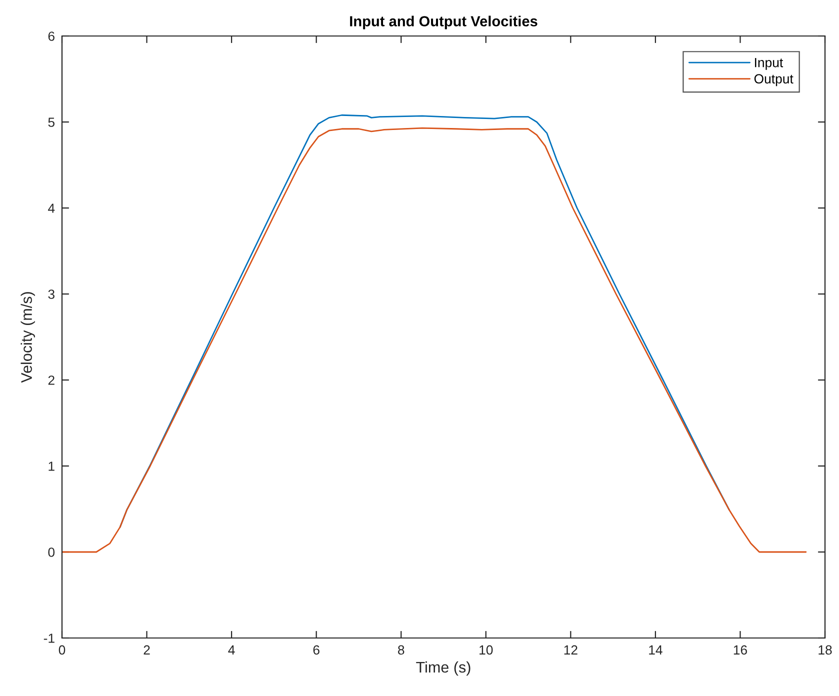 Image resolution: width=839 pixels, height=696 pixels. I want to click on x-tick-label: 0, so click(62, 650).